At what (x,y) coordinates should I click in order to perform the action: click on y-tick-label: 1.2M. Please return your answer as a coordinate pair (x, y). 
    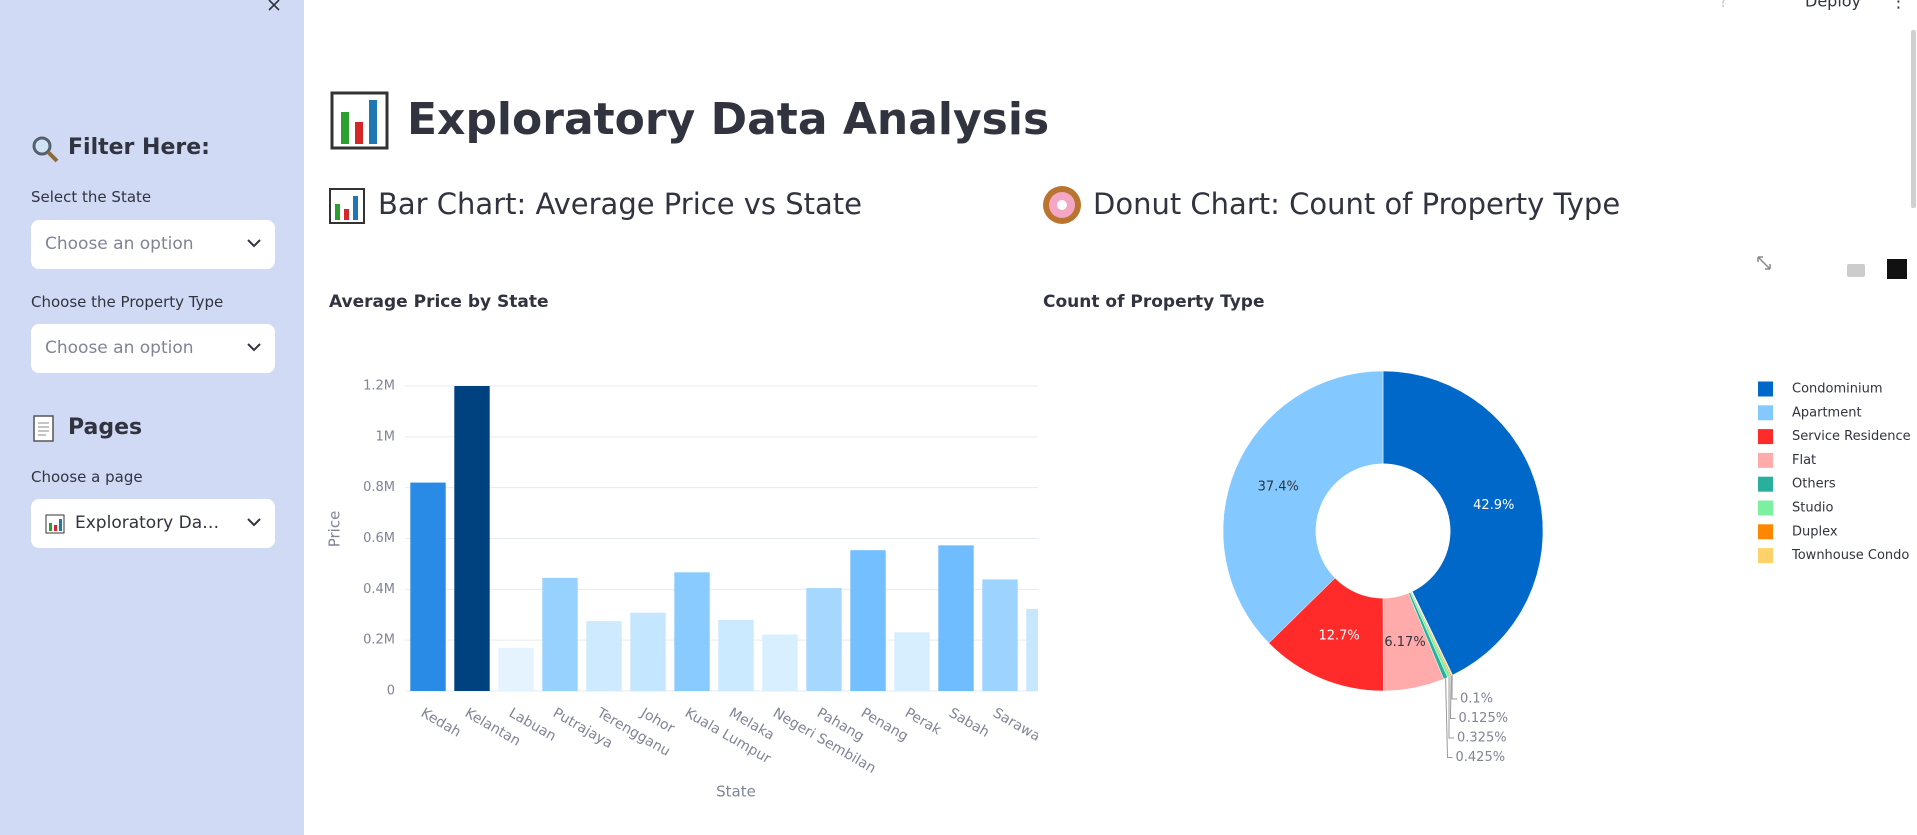
    Looking at the image, I should click on (379, 386).